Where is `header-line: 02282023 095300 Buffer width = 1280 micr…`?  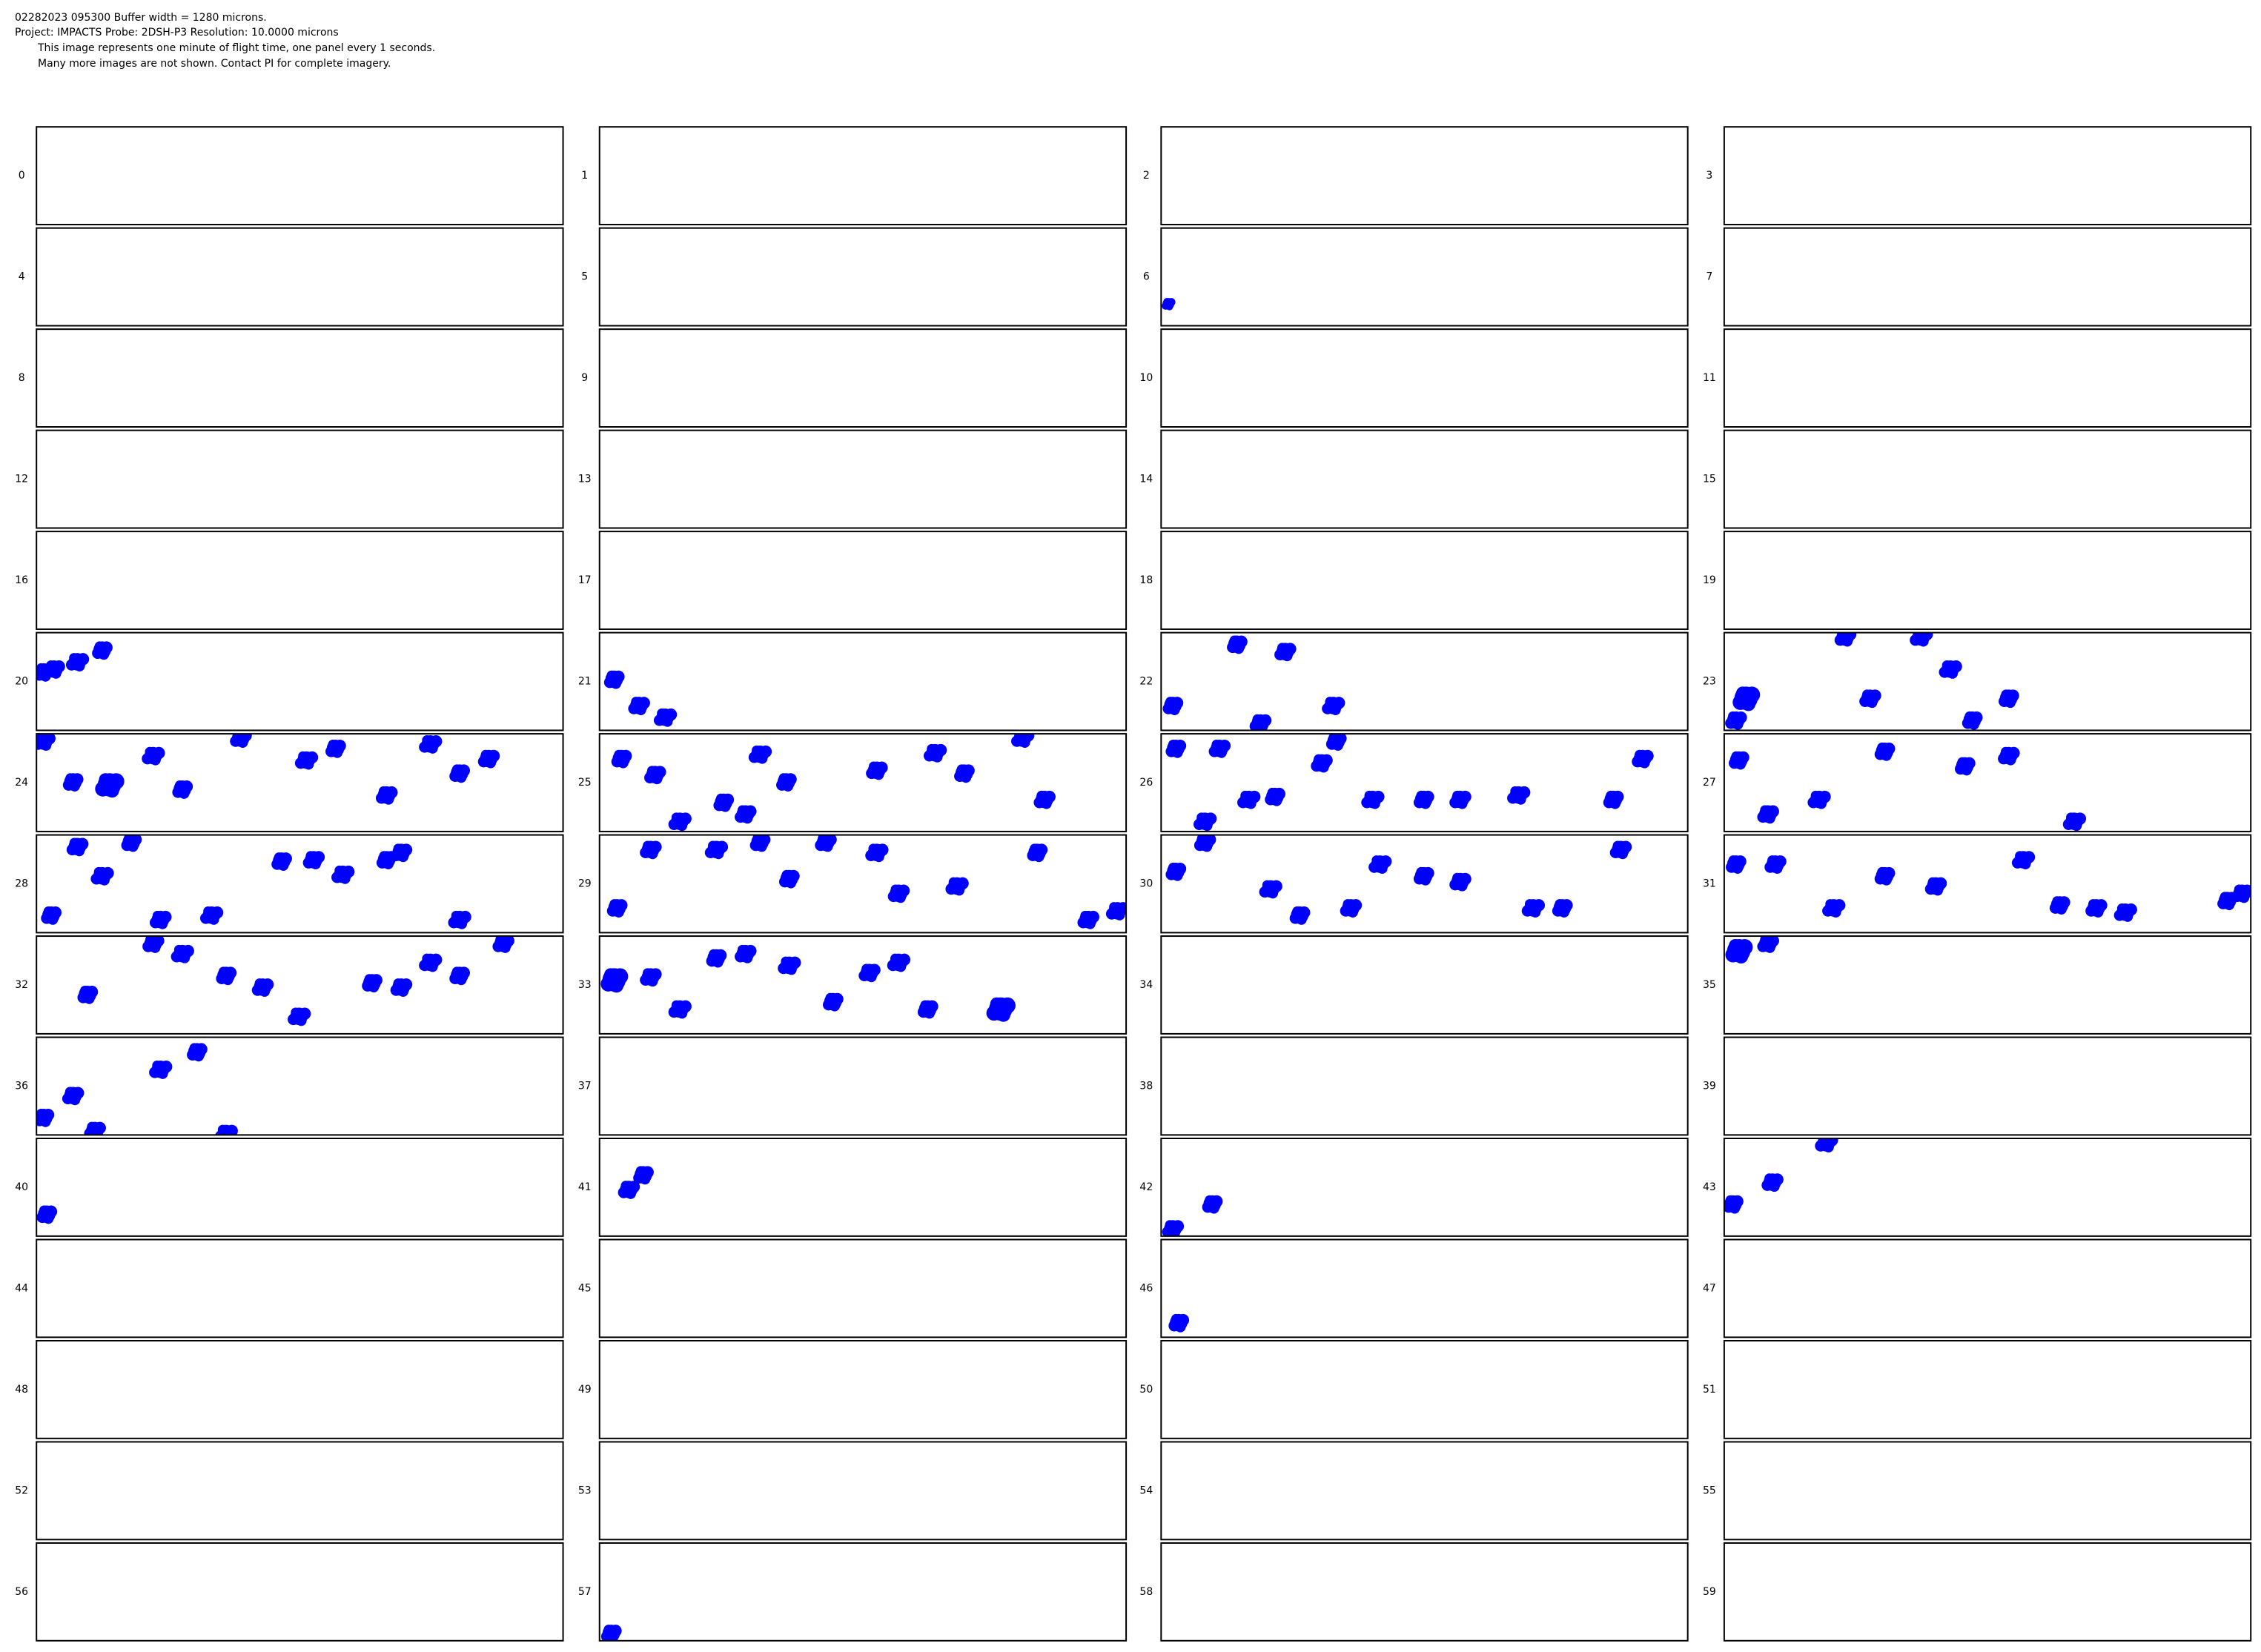 header-line: 02282023 095300 Buffer width = 1280 micr… is located at coordinates (141, 18).